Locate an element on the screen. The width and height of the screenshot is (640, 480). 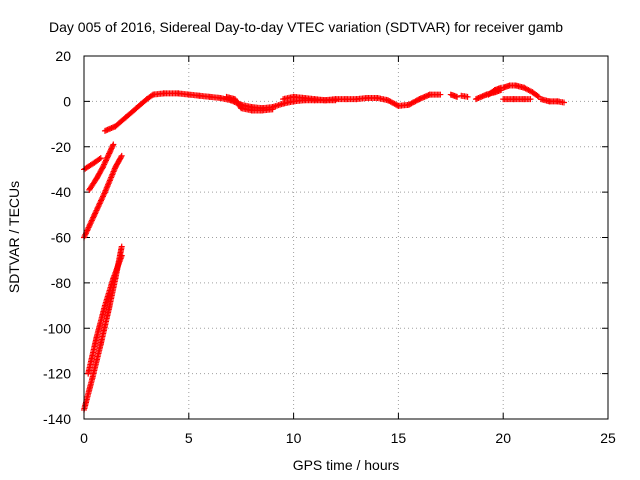
x-tick-label: 20 is located at coordinates (503, 438).